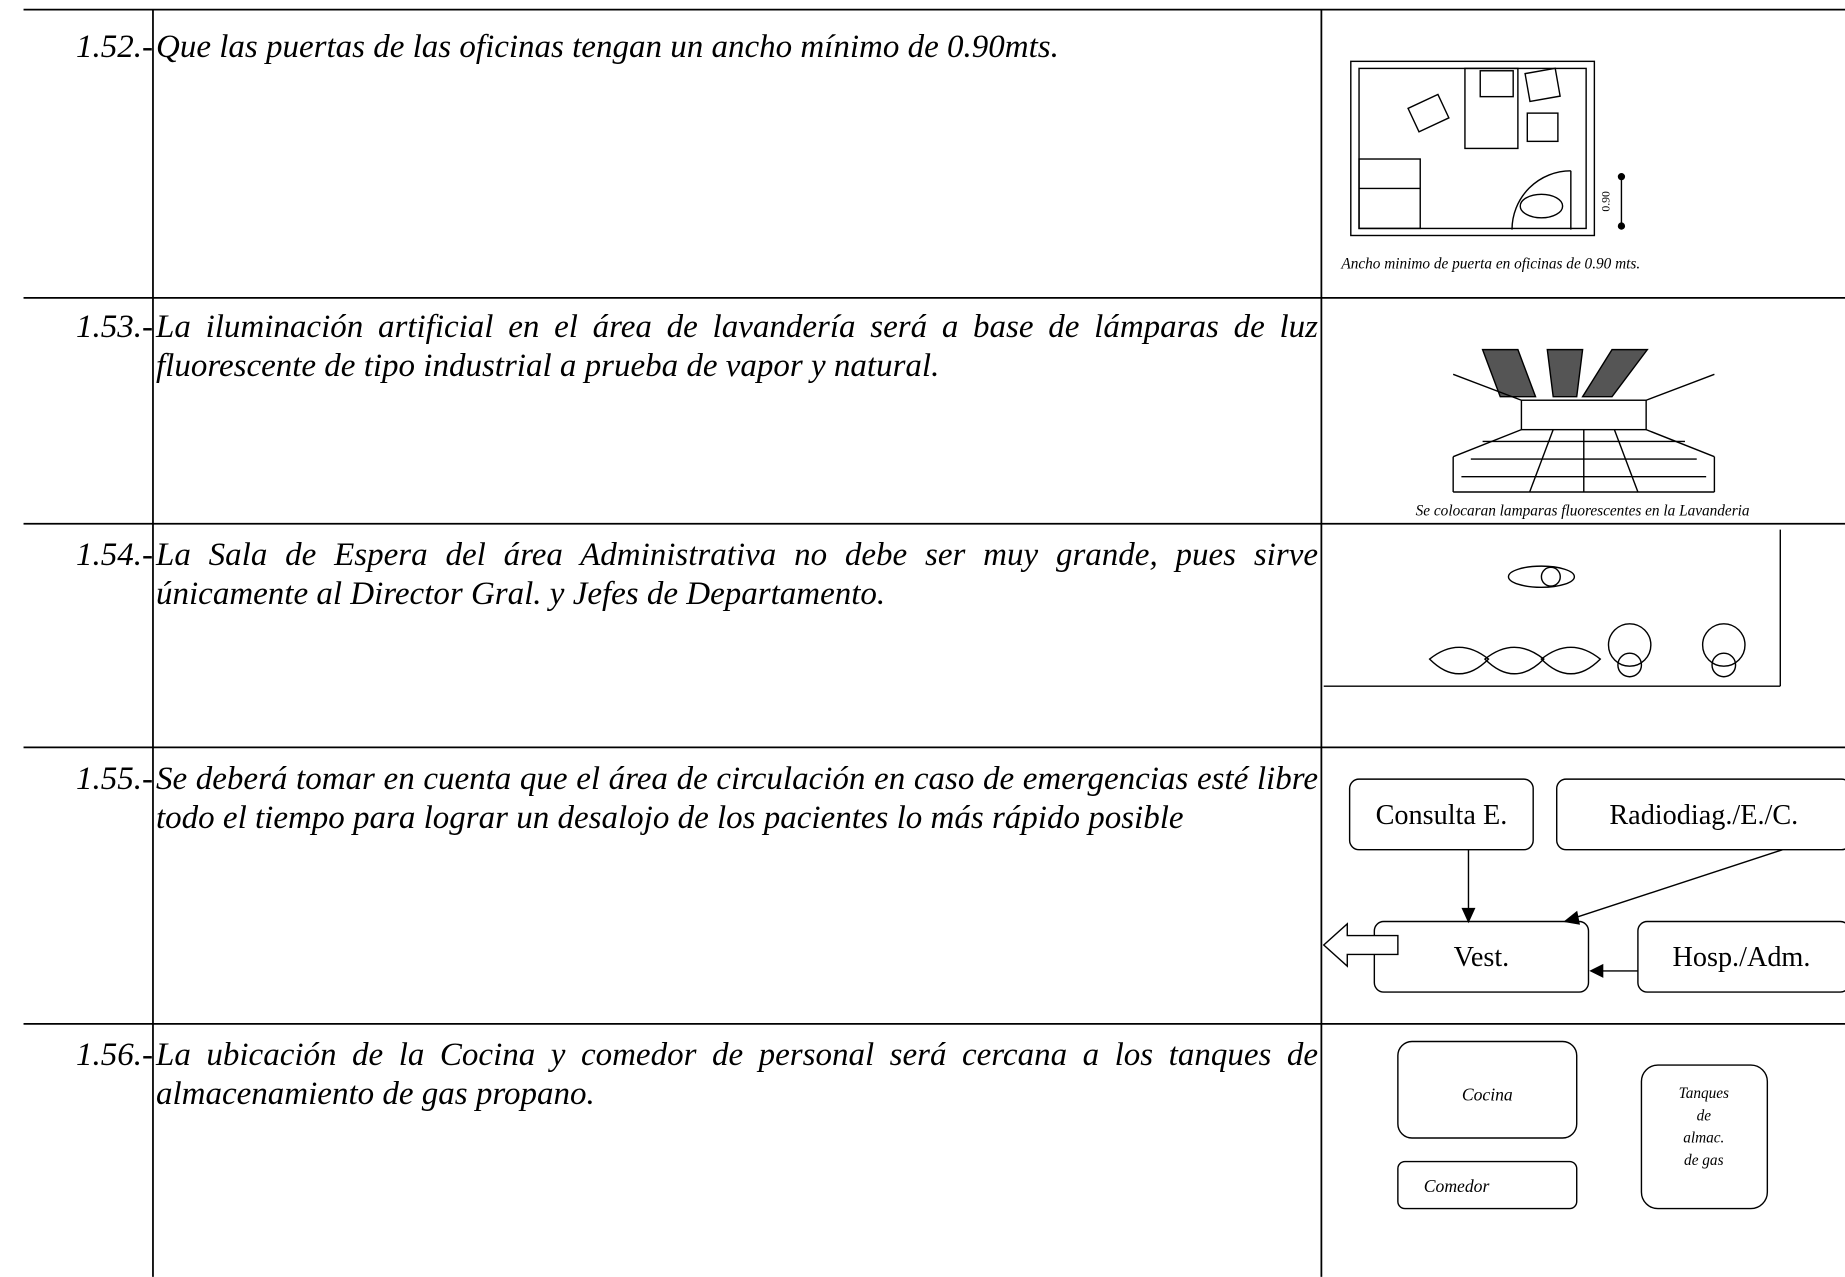 Image resolution: width=1845 pixels, height=1277 pixels. I want to click on node-label: de, so click(1704, 1115).